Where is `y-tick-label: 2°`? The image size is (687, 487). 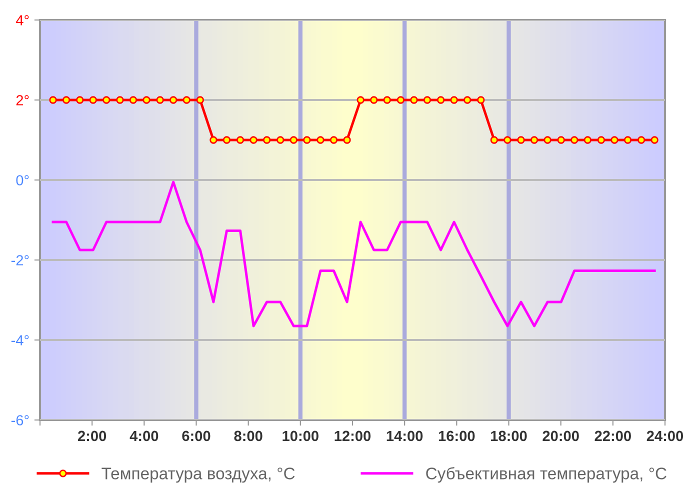 y-tick-label: 2° is located at coordinates (22, 100).